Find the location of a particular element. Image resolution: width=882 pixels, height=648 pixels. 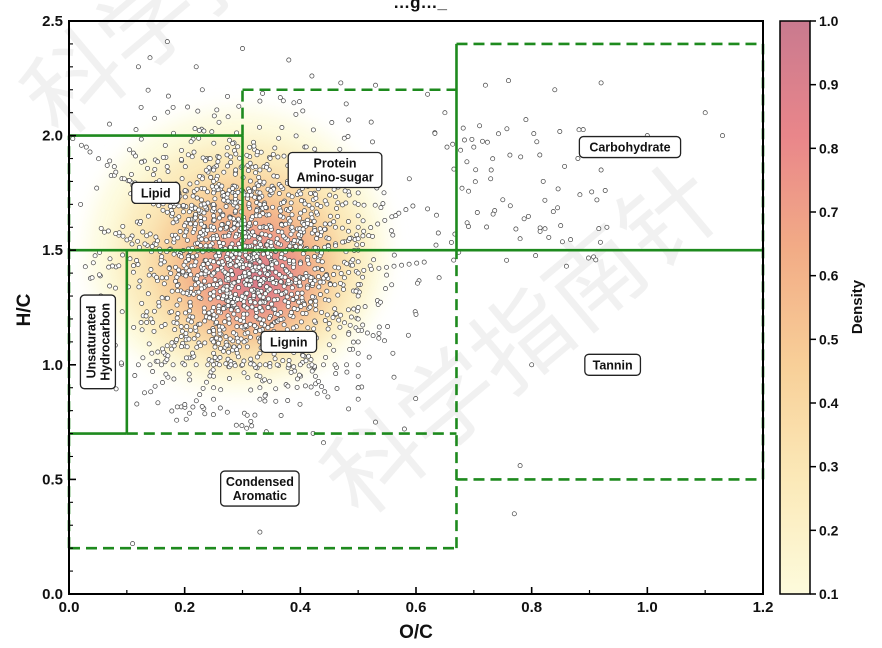

y-axis: 0.0 0.5 1.0 1.5 2.0 2.5 is located at coordinates (59, 308).